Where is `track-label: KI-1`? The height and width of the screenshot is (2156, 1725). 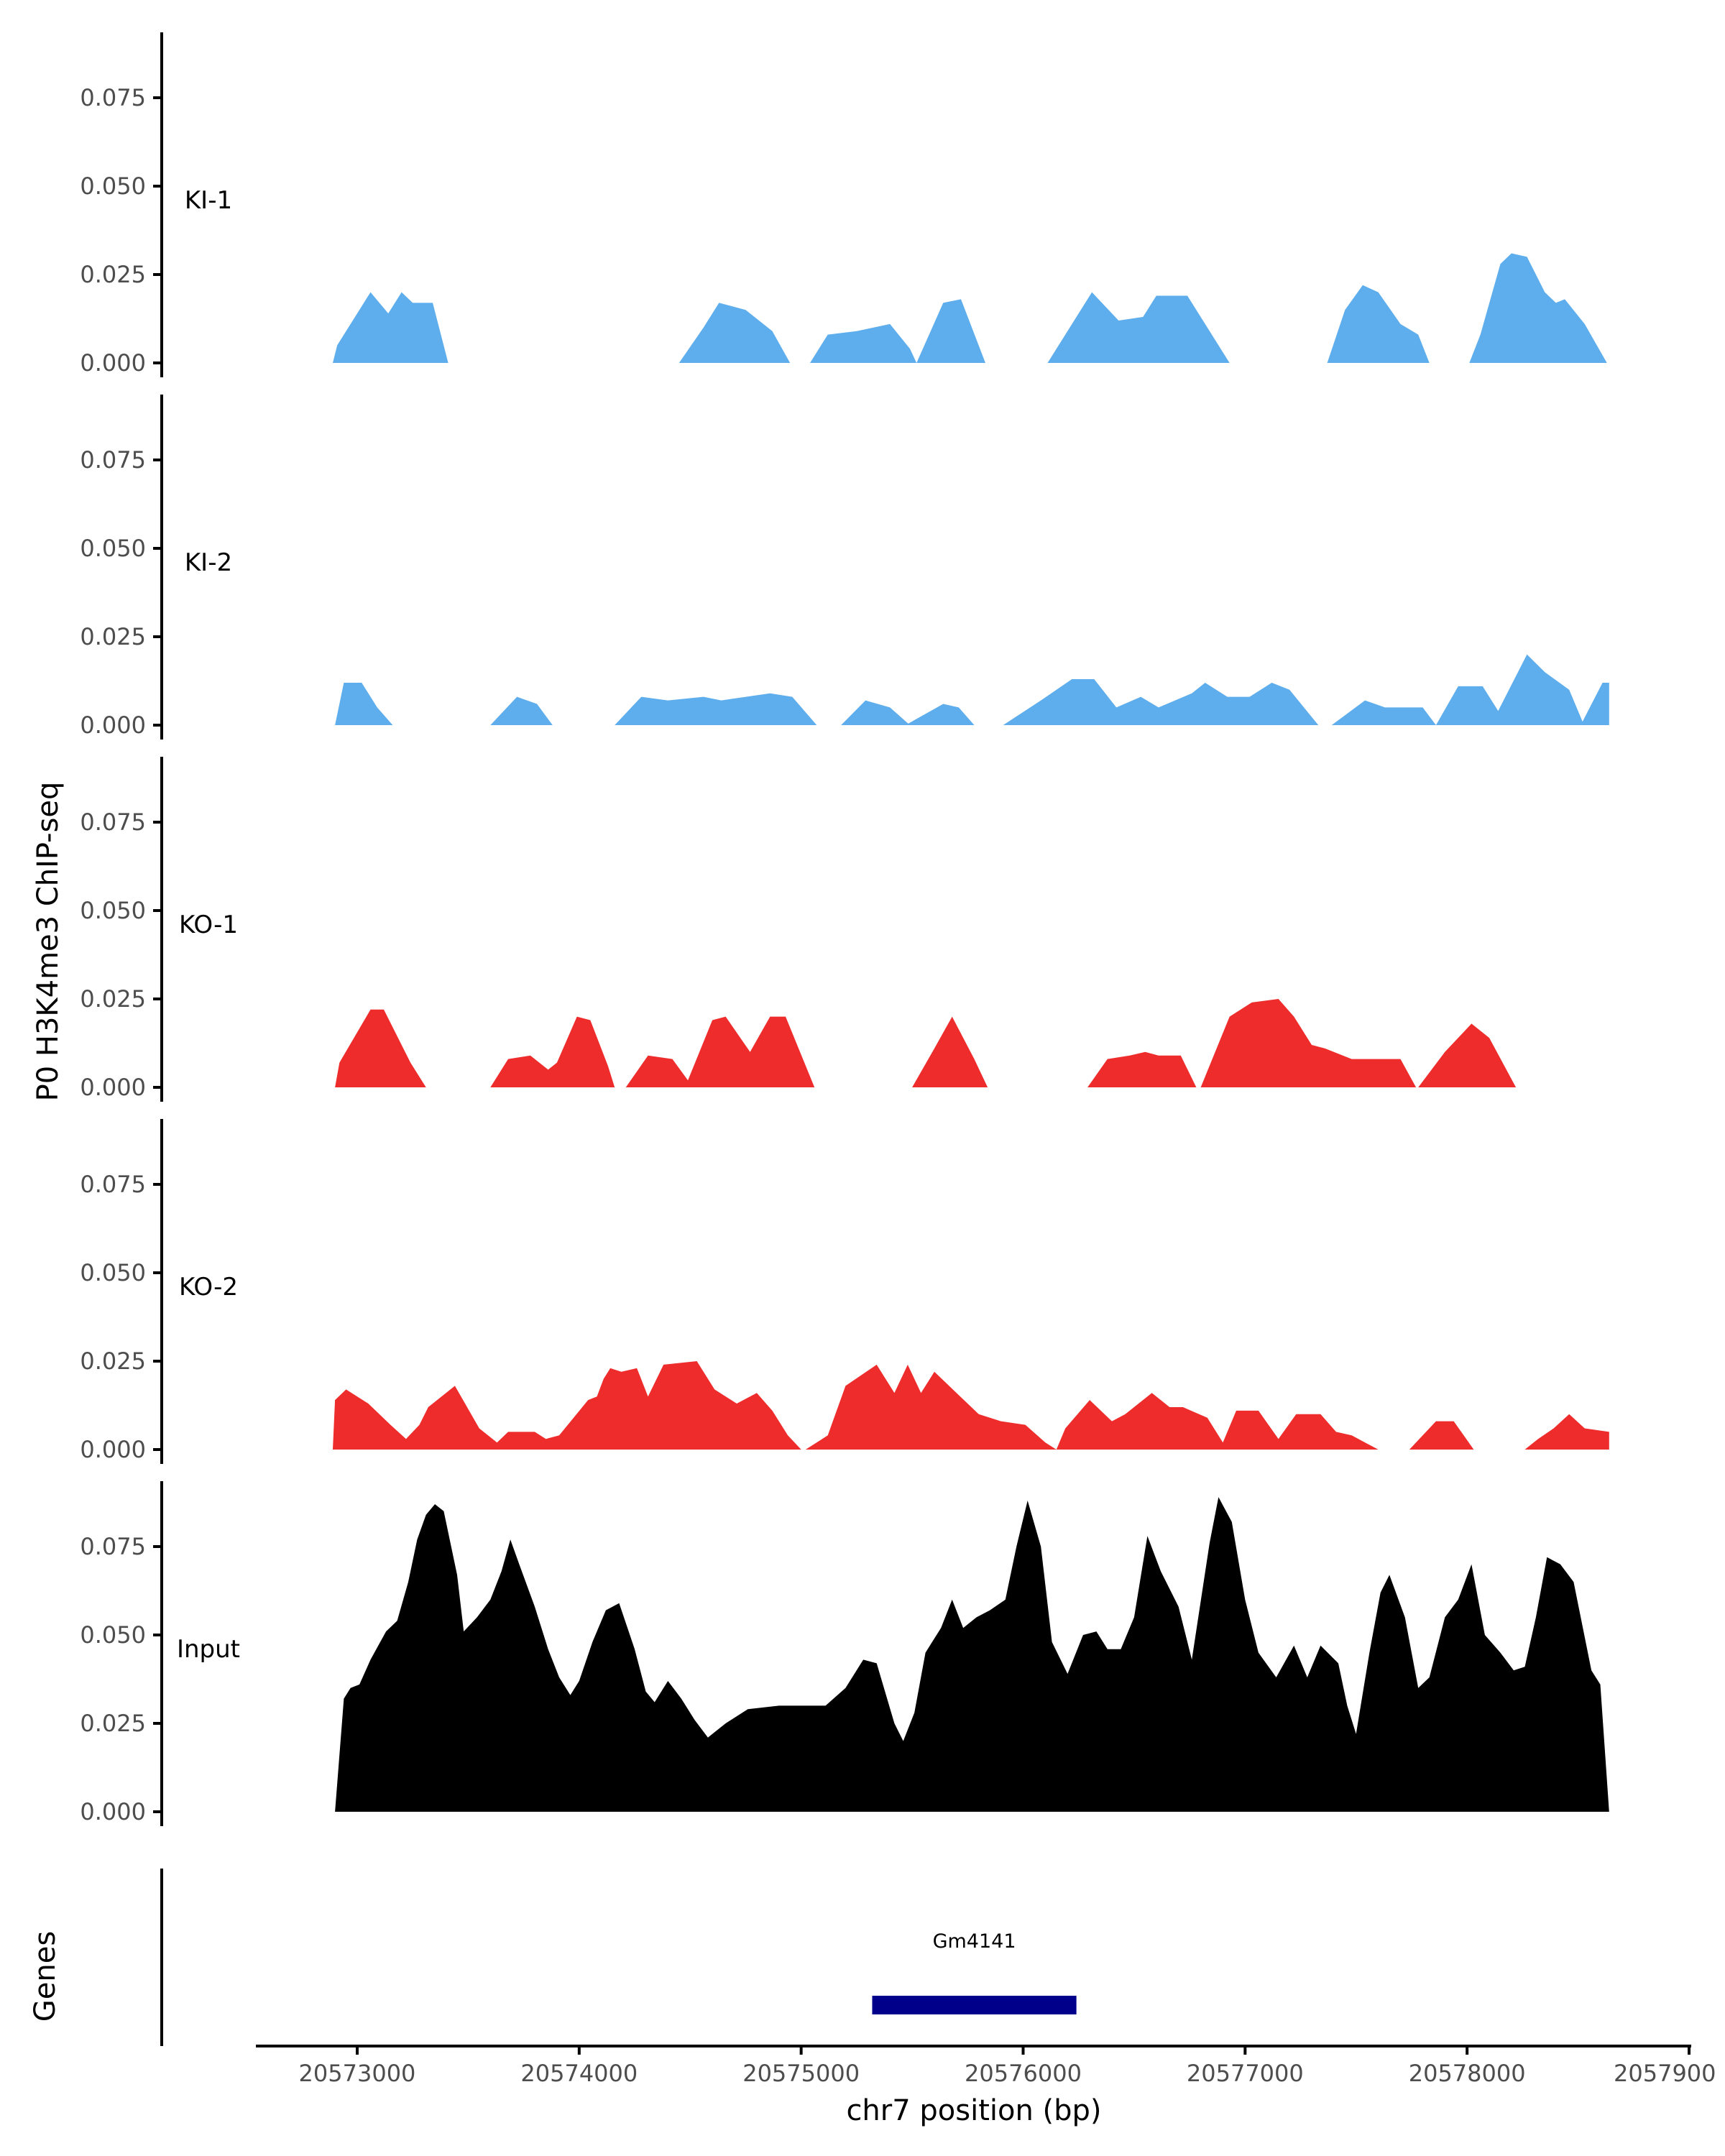 track-label: KI-1 is located at coordinates (208, 200).